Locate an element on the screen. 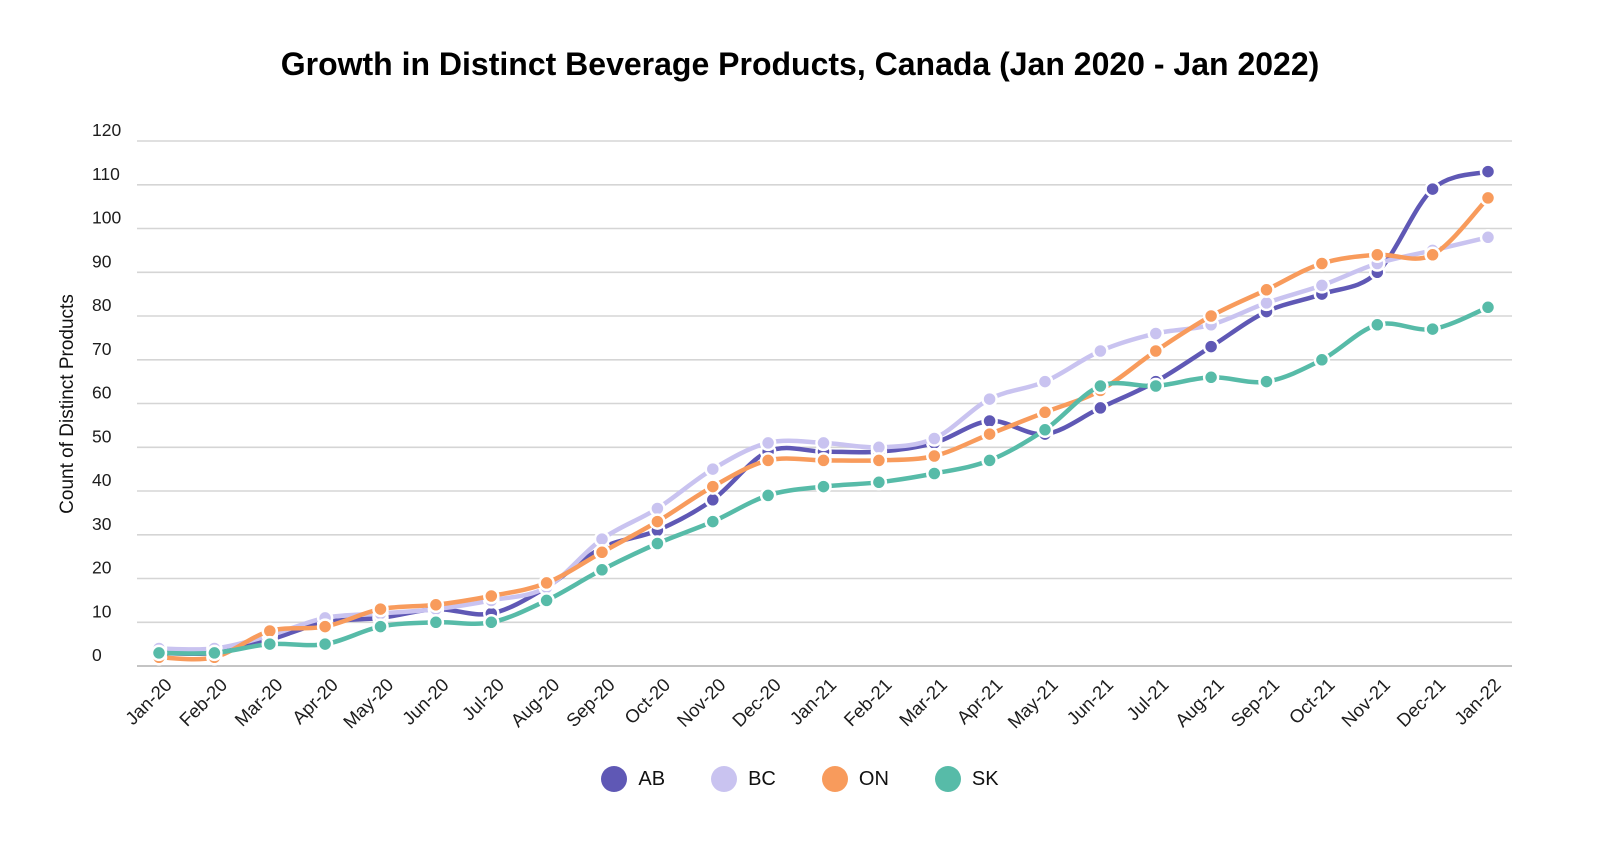 The image size is (1600, 855). y-tick-label-30: 30 is located at coordinates (102, 524).